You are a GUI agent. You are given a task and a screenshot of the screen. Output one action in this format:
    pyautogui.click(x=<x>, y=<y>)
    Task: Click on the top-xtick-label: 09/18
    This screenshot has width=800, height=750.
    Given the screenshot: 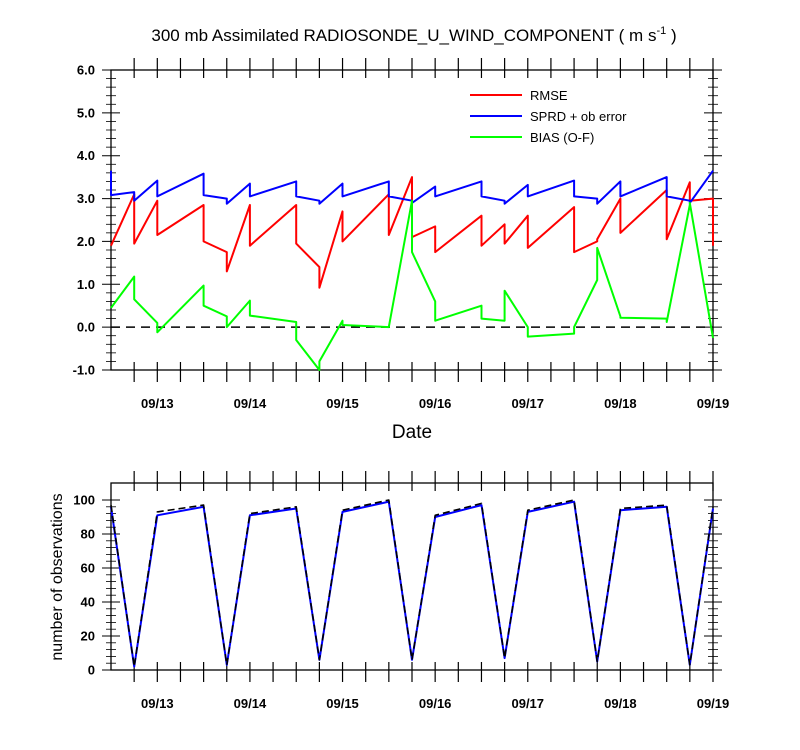 What is the action you would take?
    pyautogui.click(x=620, y=403)
    